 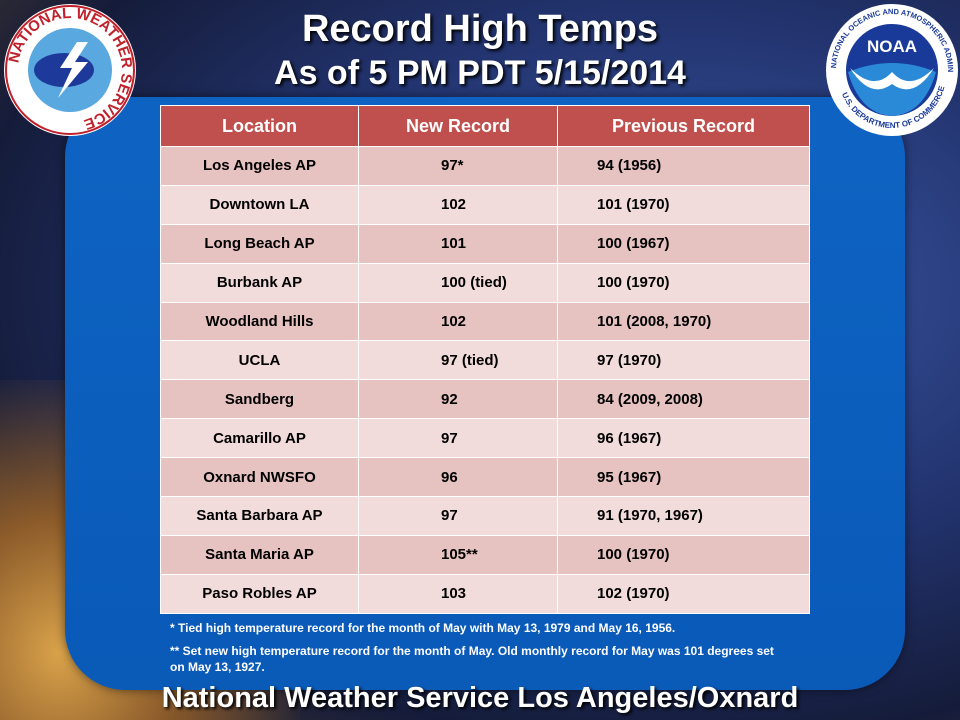 What do you see at coordinates (683, 243) in the screenshot?
I see `table-cell: 100 (1967)` at bounding box center [683, 243].